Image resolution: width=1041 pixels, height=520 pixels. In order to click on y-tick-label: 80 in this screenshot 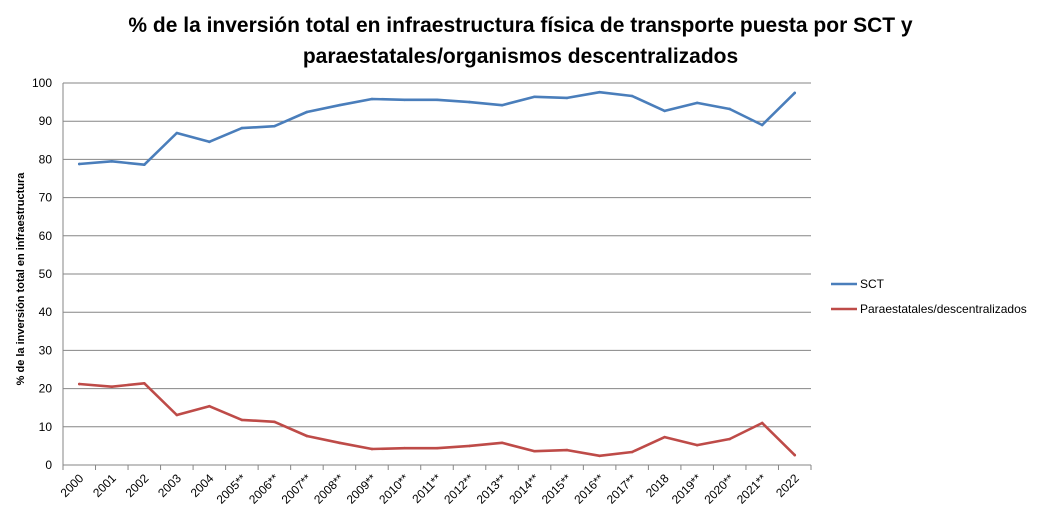, I will do `click(46, 159)`.